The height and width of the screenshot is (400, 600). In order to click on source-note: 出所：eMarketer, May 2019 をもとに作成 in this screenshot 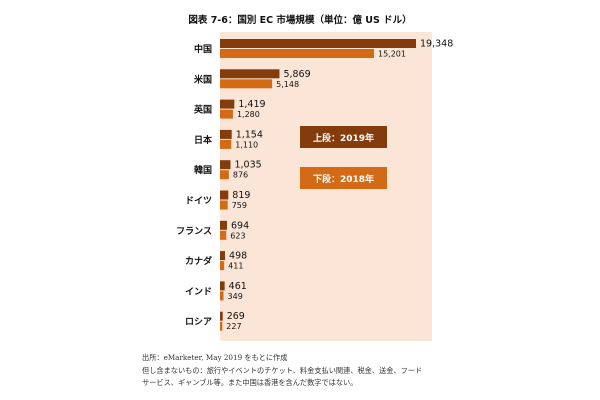, I will do `click(215, 357)`.